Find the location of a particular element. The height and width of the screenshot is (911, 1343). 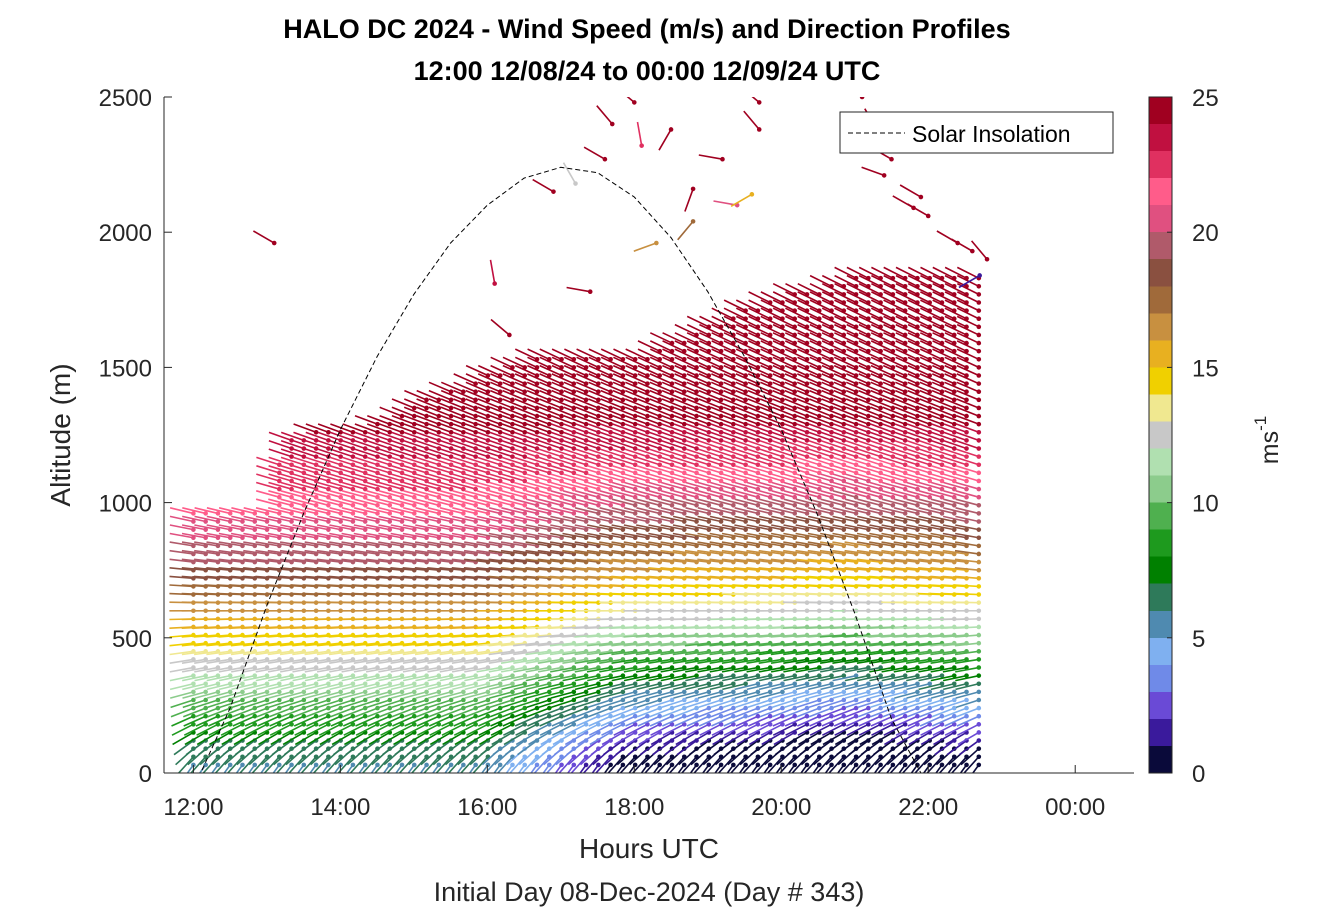

x-tick-label: 16:00 is located at coordinates (487, 807).